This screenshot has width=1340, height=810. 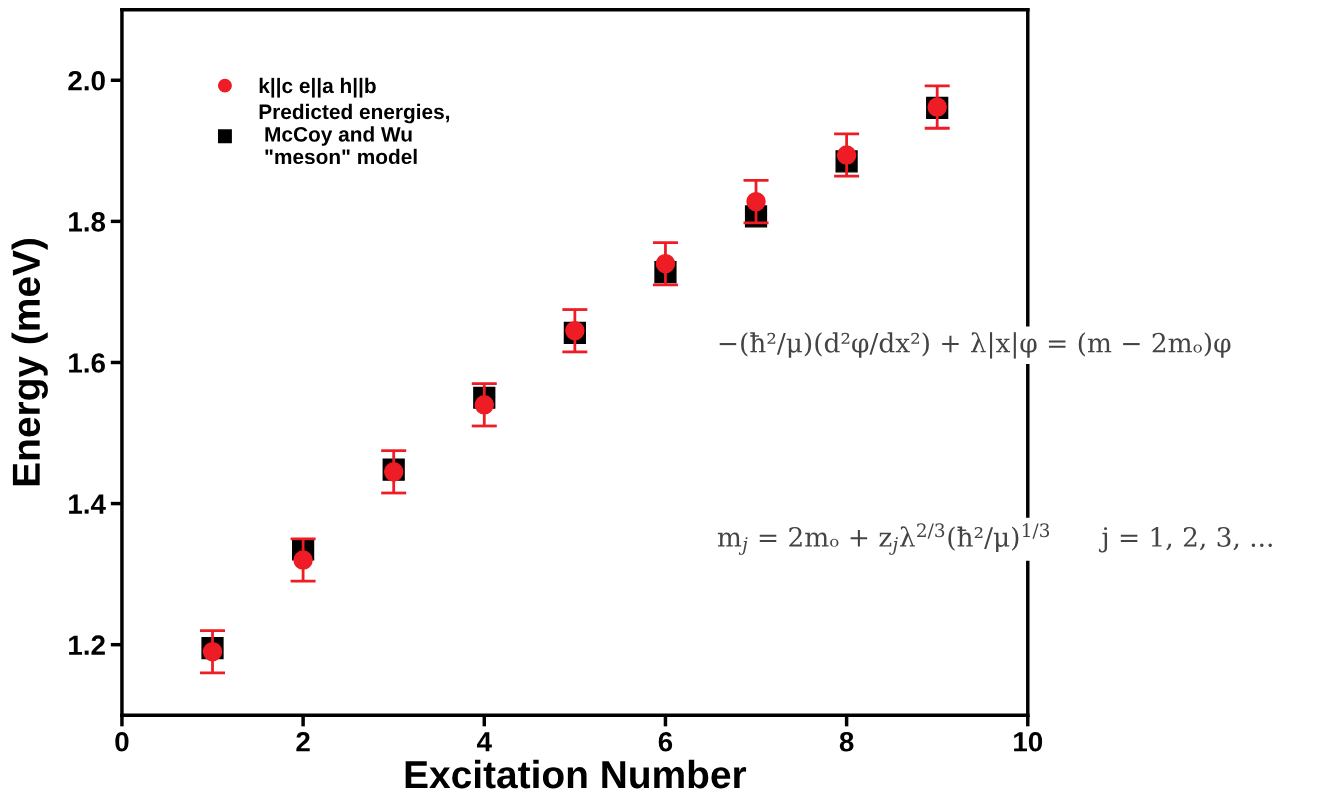 I want to click on y-tick-label: 1.6, so click(x=87, y=363).